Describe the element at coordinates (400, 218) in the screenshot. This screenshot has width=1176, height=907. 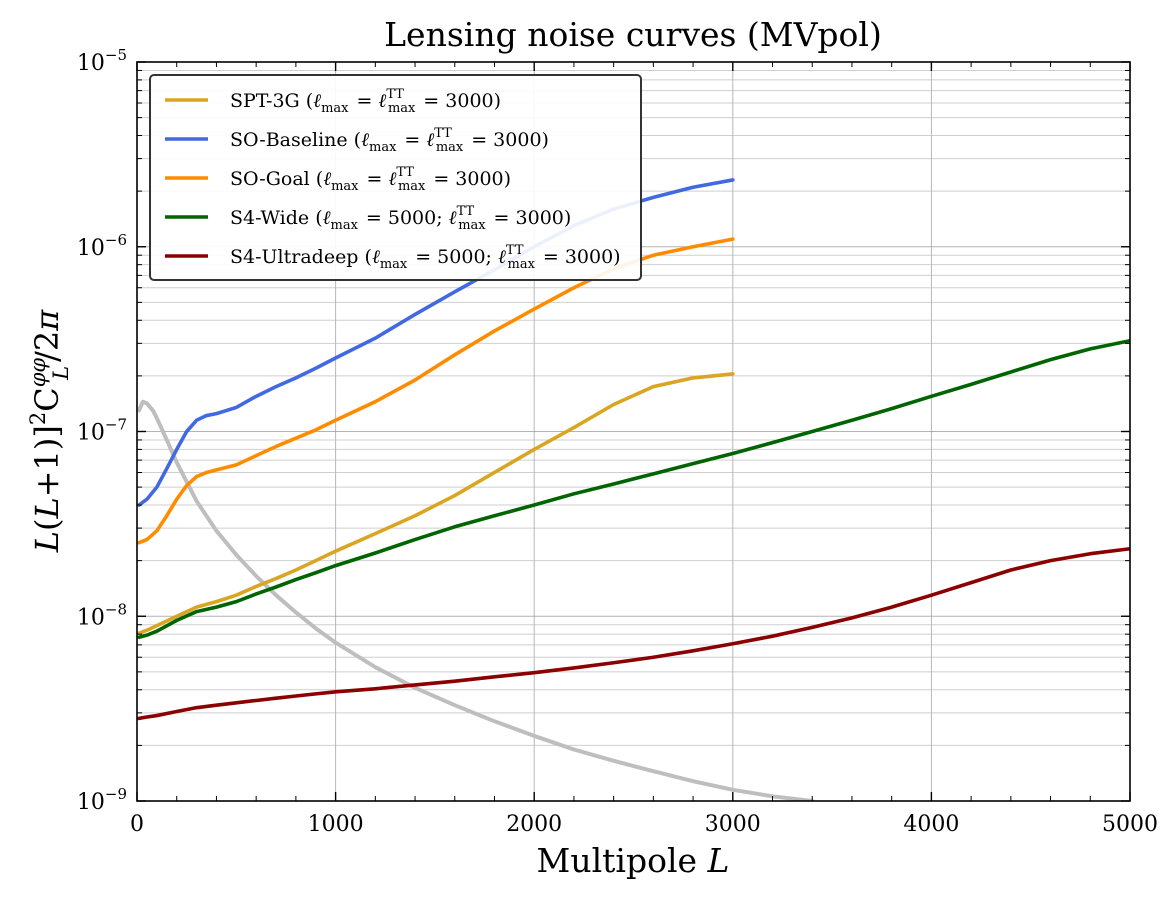
I see `legend-entry: S4-Wide (ℓmax = 5000; ℓTT max = 3000)` at that location.